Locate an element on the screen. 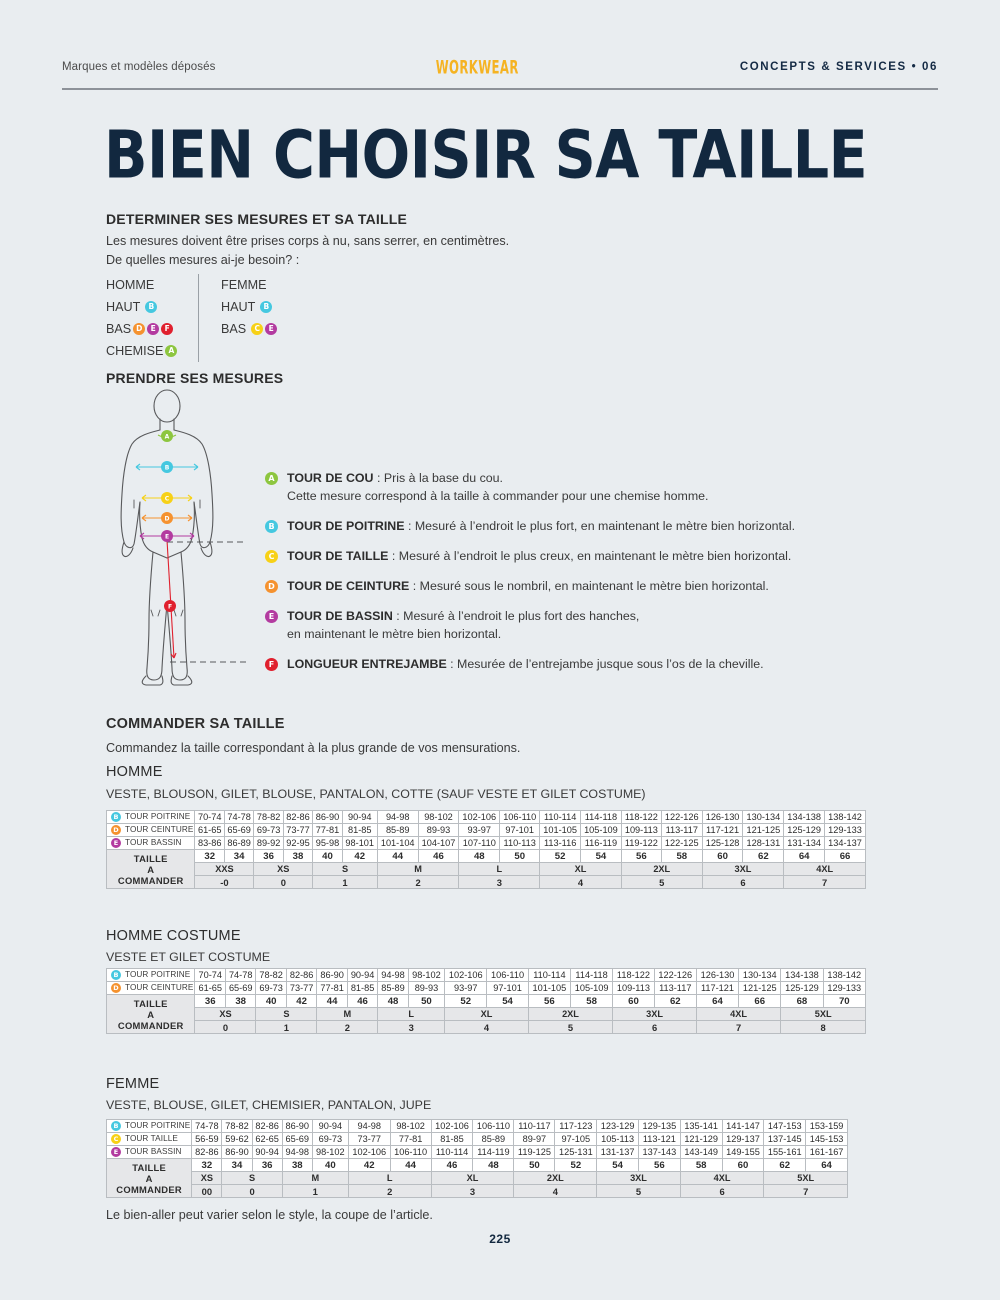  legend-desc-2: en maintenant le mètre bien horizontal. is located at coordinates (394, 633).